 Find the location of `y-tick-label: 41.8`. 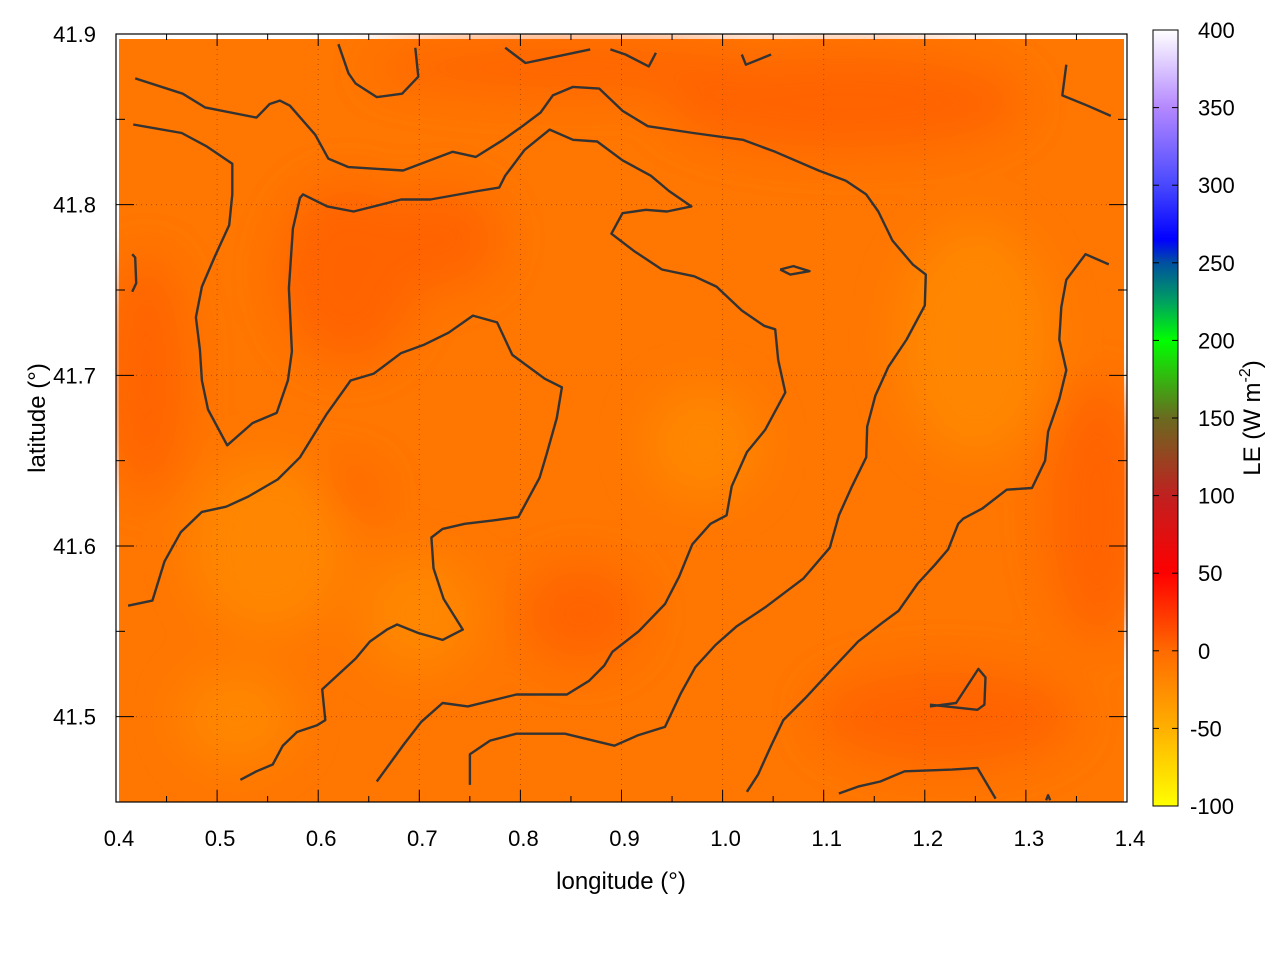

y-tick-label: 41.8 is located at coordinates (74, 205).